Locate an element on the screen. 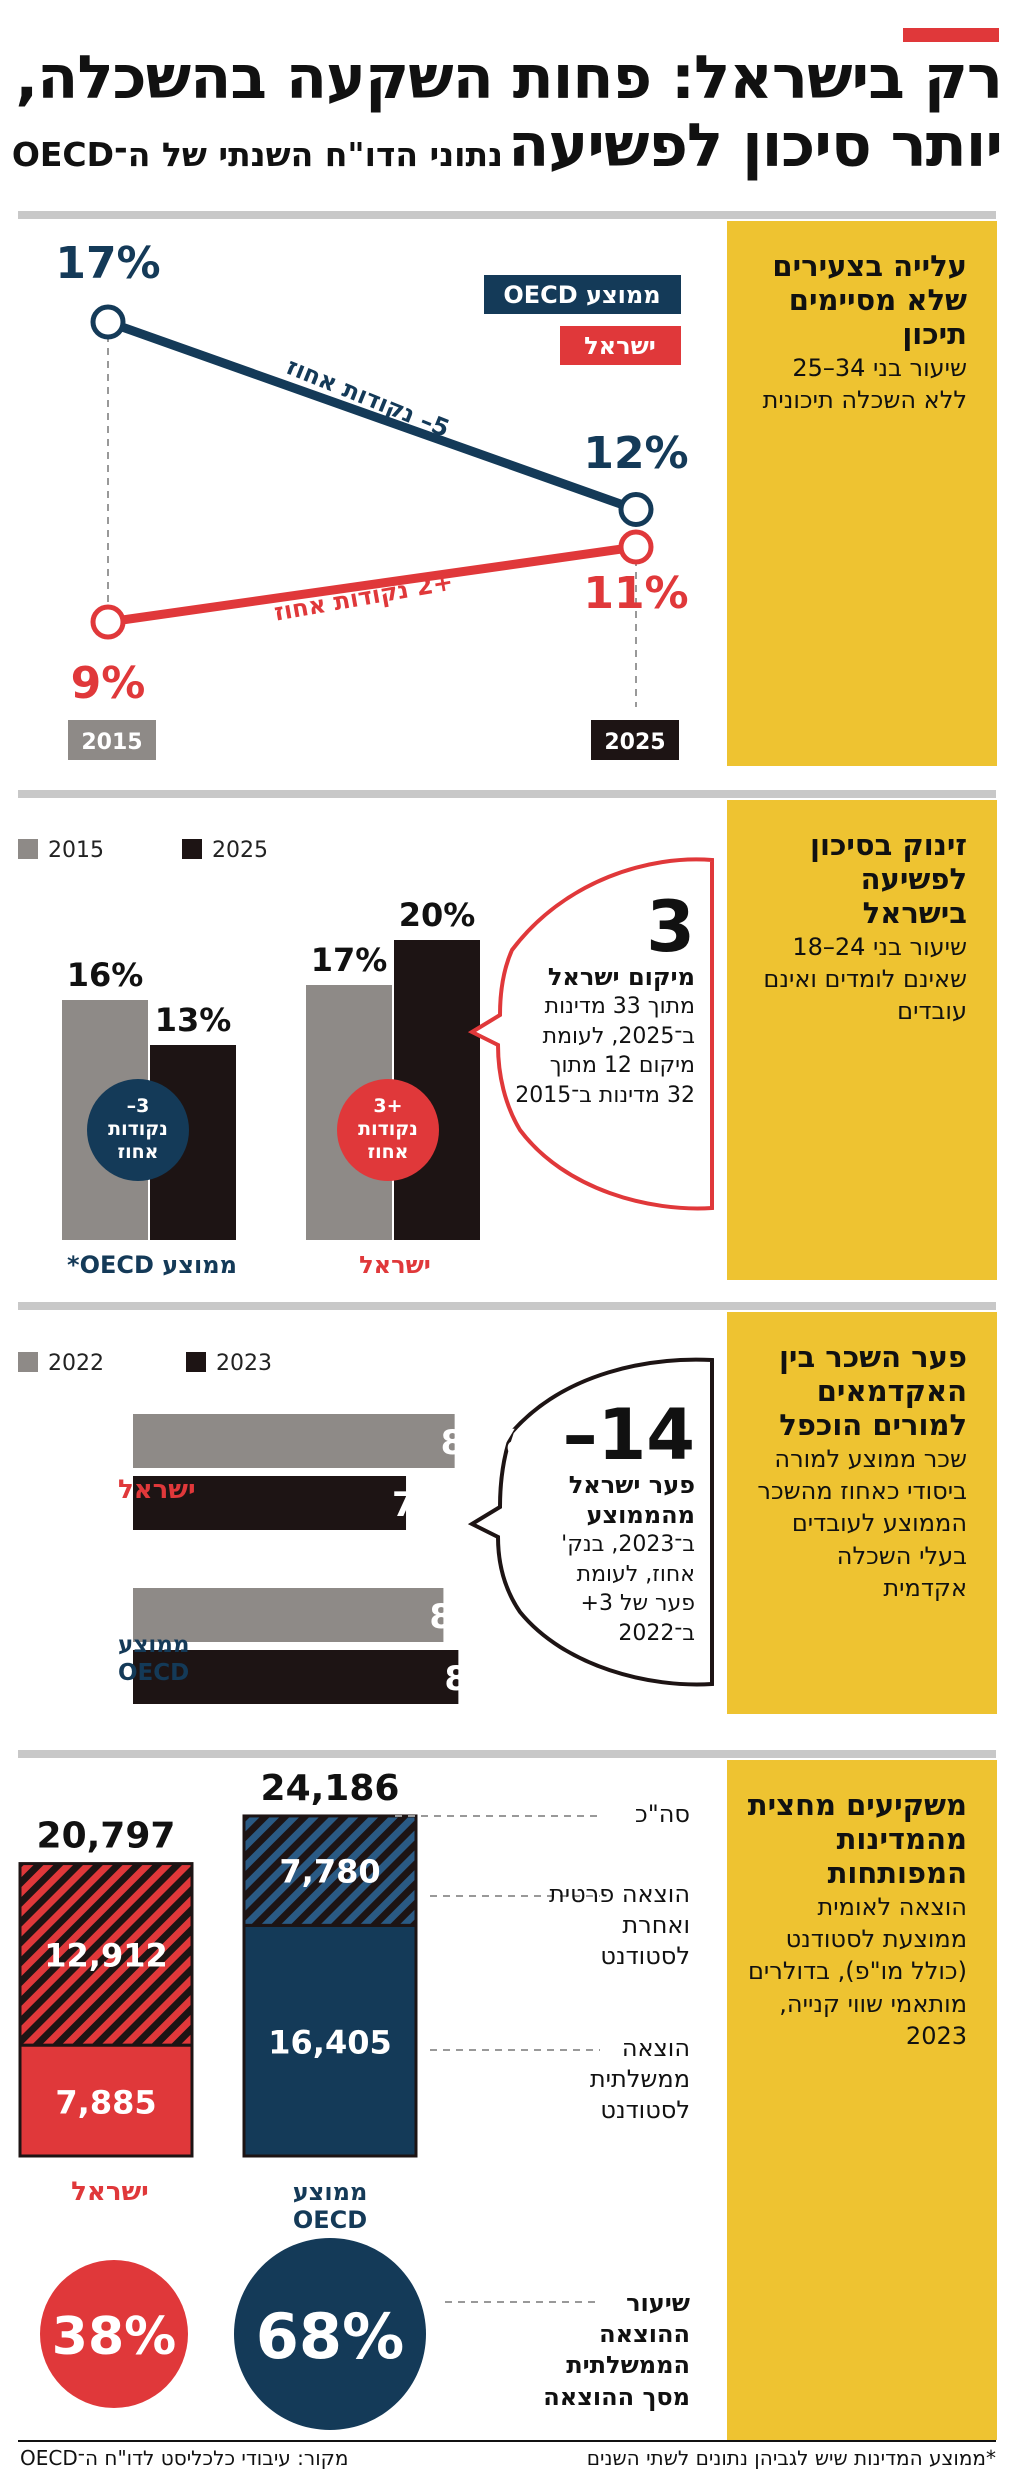  legend-oecd-box is located at coordinates (582, 294).